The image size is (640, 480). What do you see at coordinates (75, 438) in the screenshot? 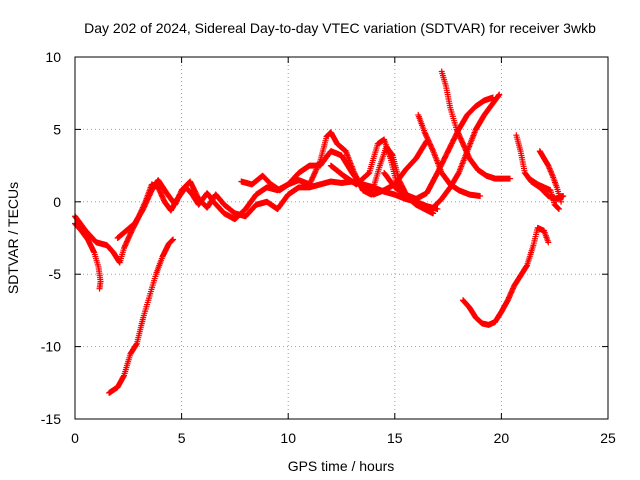
I see `x-tick-label: 0` at bounding box center [75, 438].